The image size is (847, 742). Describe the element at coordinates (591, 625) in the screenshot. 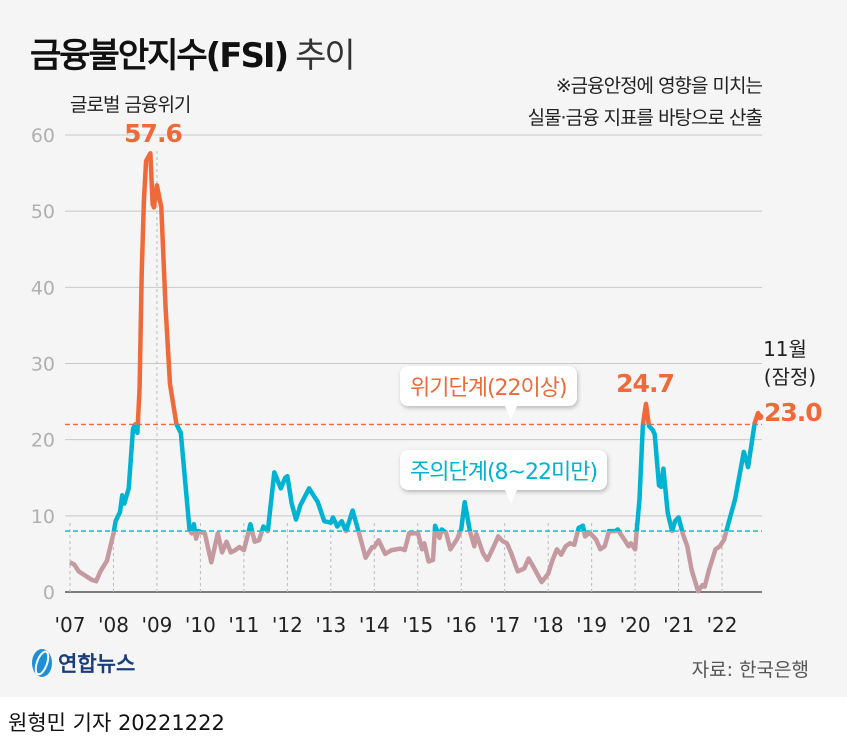

I see `x-tick-label: '19` at that location.